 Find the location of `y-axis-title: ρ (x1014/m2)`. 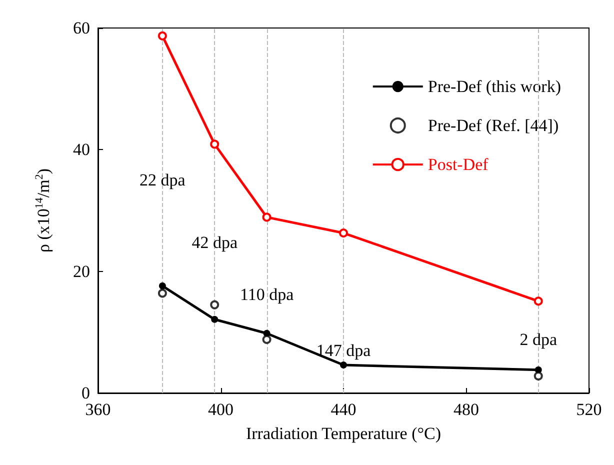

y-axis-title: ρ (x1014/m2) is located at coordinates (43, 210).